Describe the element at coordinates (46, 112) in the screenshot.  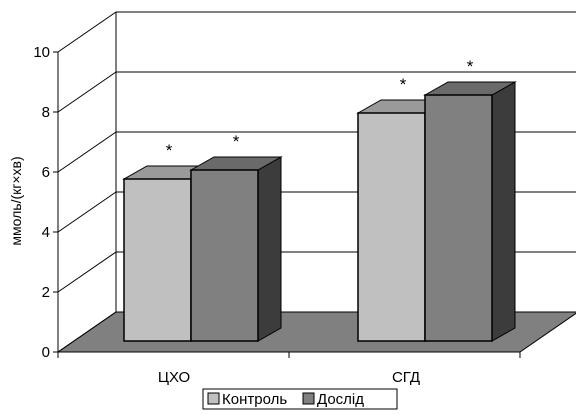
I see `y-tick-label: 8` at that location.